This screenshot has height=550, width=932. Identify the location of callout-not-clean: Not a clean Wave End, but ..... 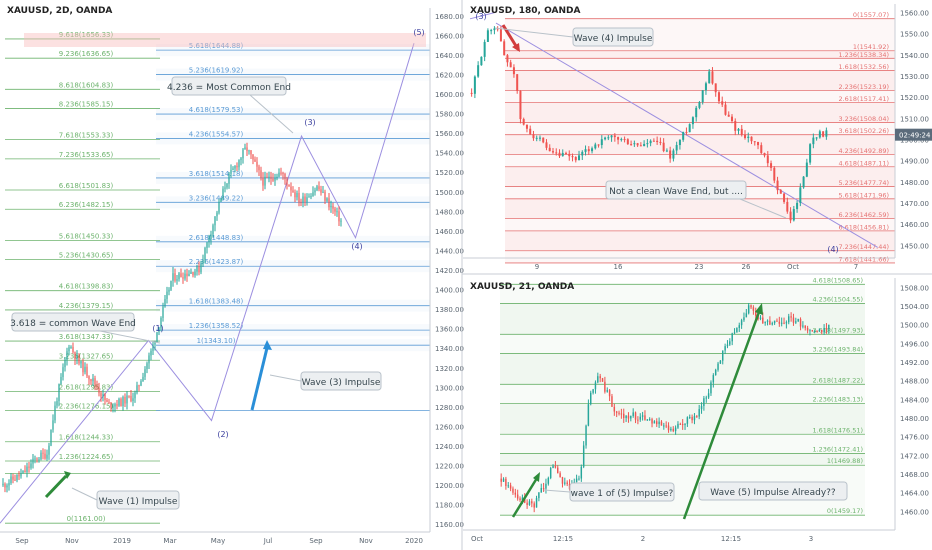
(696, 199).